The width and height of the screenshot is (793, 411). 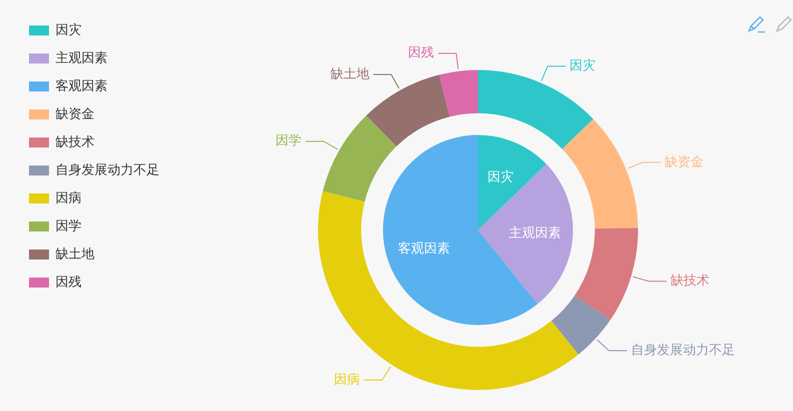 What do you see at coordinates (347, 380) in the screenshot?
I see `slice-label: 因病` at bounding box center [347, 380].